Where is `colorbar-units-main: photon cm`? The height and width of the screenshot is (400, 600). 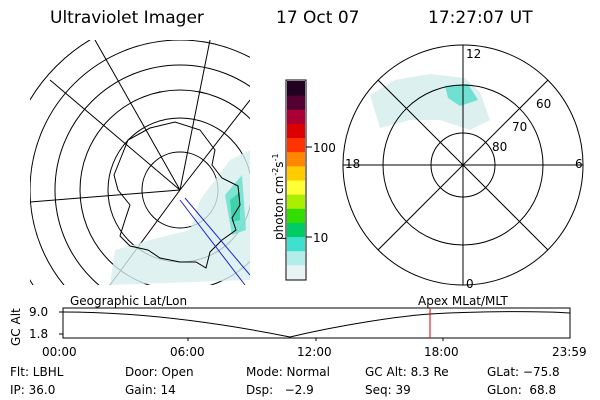
colorbar-units-main: photon cm is located at coordinates (279, 207).